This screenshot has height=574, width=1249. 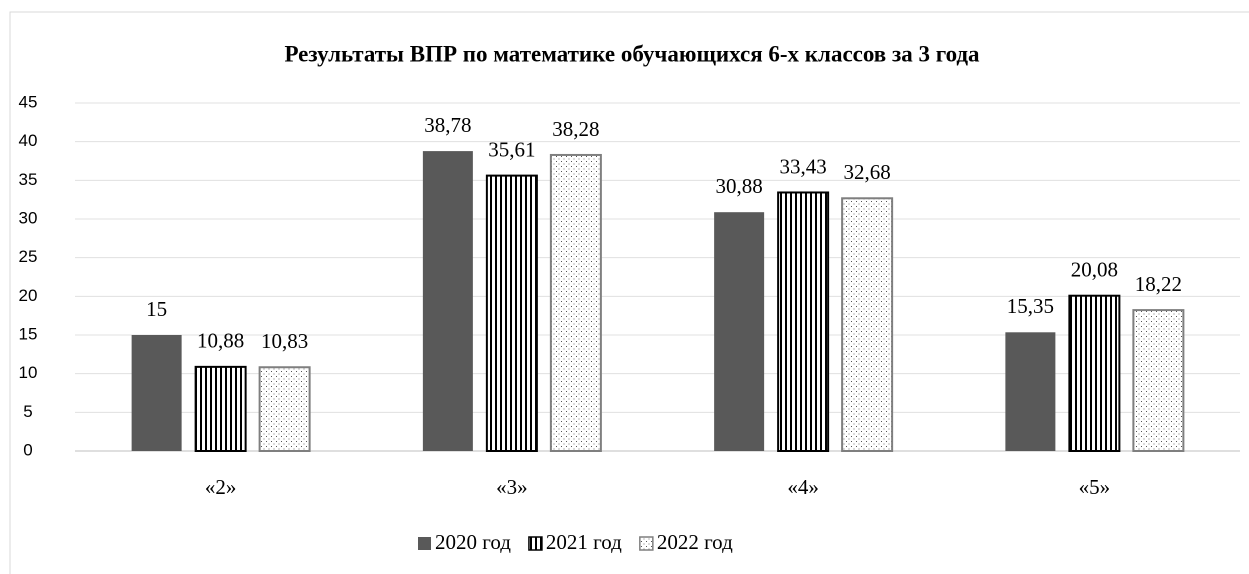 I want to click on y-tick-label: 45, so click(x=28, y=101).